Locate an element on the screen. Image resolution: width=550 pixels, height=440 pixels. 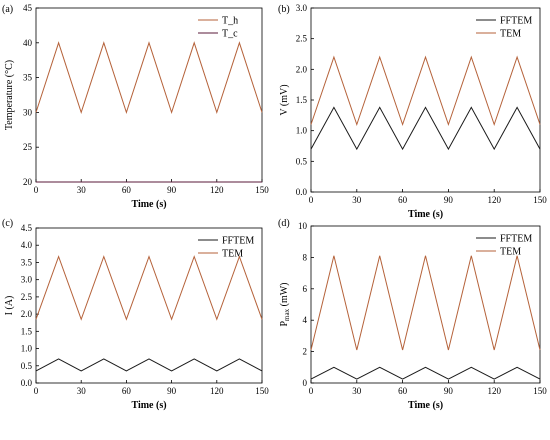
plot-frame is located at coordinates (149, 305).